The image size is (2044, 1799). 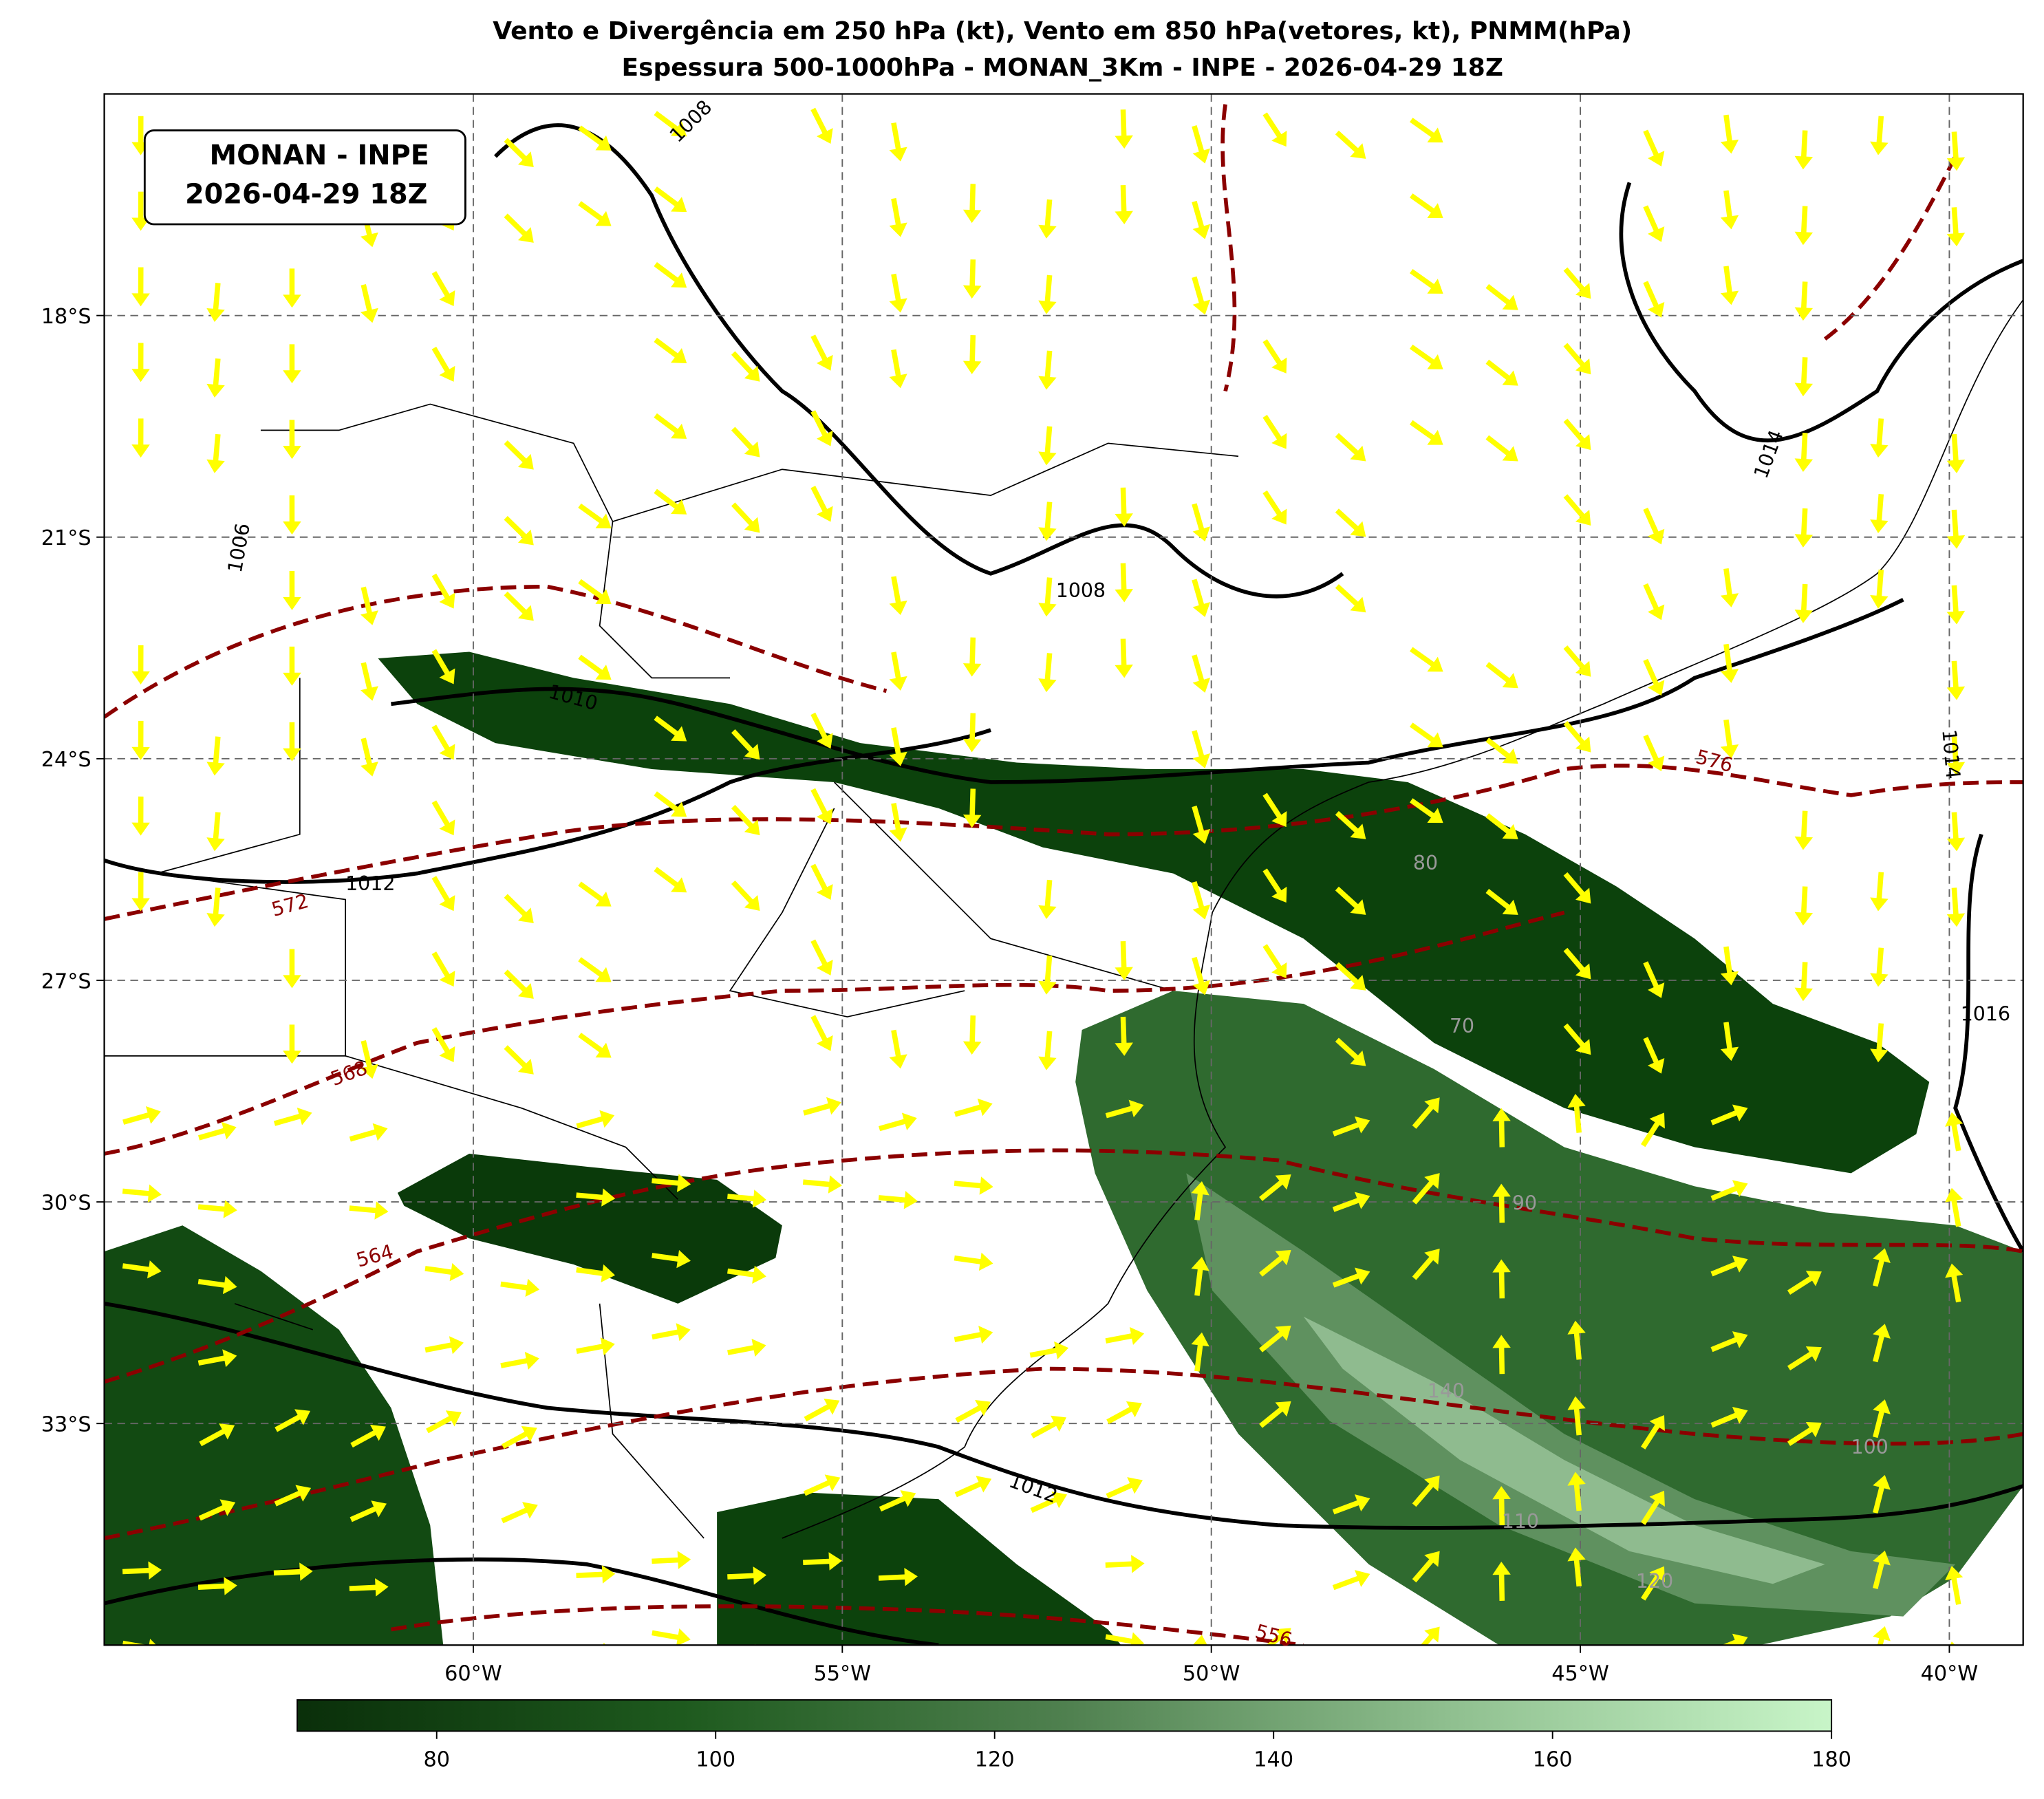 What do you see at coordinates (1521, 1521) in the screenshot?
I see `contour-label: 110` at bounding box center [1521, 1521].